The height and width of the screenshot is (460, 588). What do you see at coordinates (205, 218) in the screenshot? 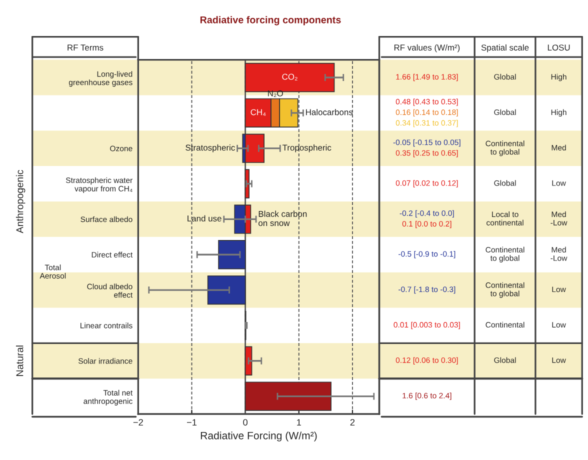
I see `series-label: Land use` at bounding box center [205, 218].